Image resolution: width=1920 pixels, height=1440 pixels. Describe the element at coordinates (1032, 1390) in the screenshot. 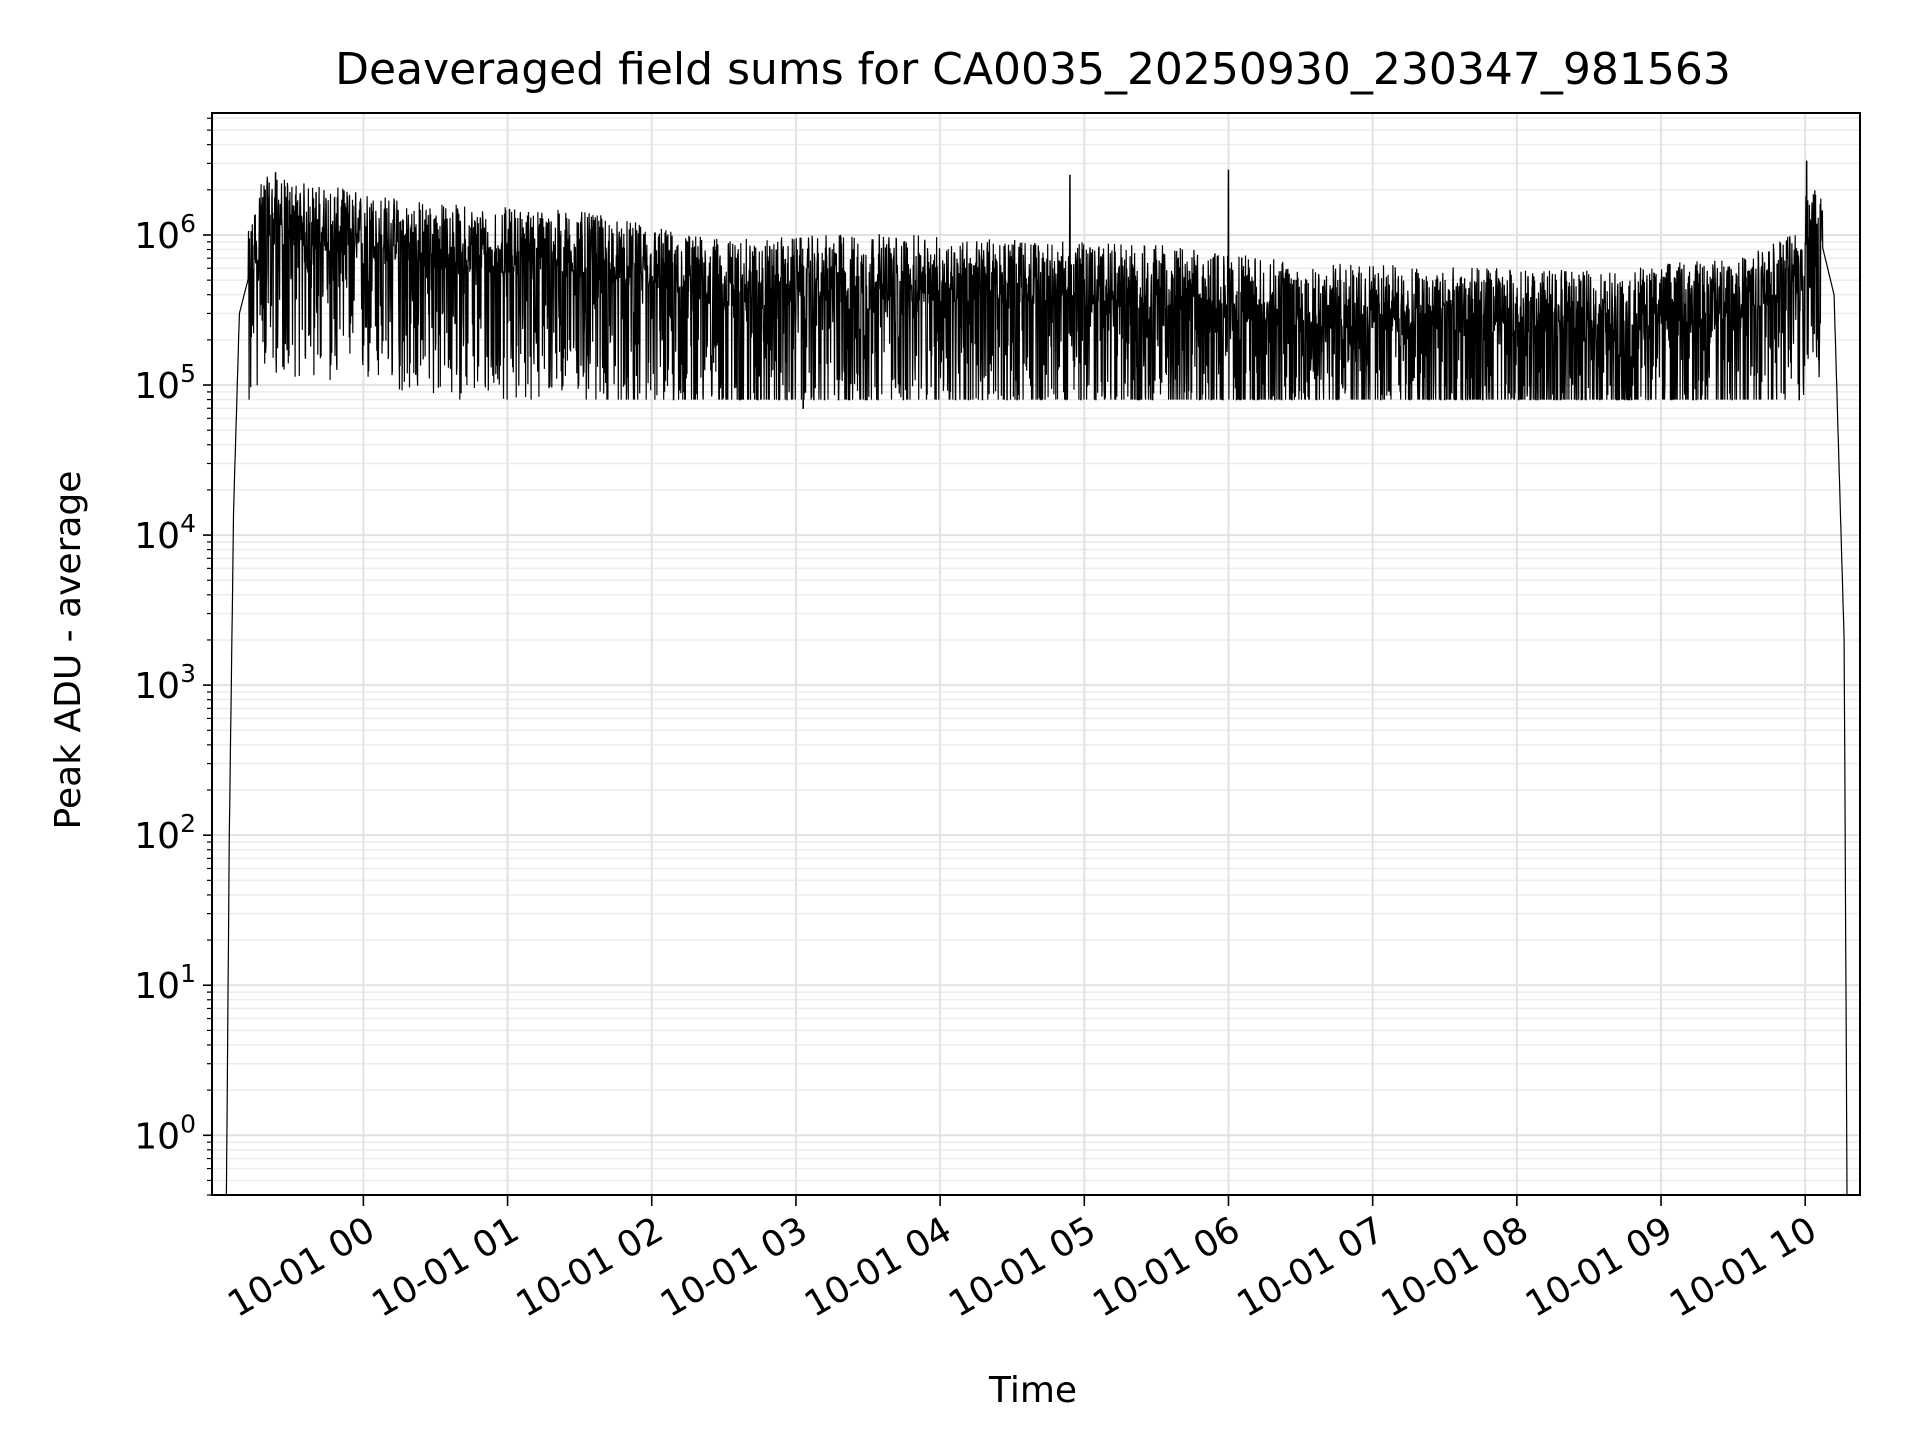

I see `x-axis-label: Time` at that location.